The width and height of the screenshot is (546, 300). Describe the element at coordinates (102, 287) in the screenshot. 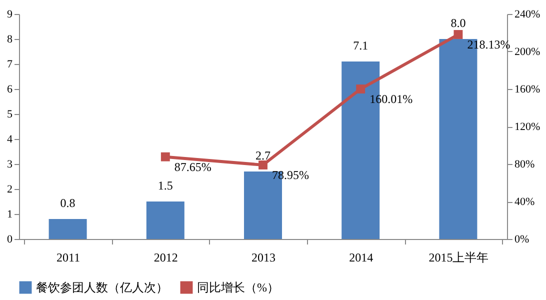

I see `legend-label: 餐饮参团人数（亿人次）` at that location.